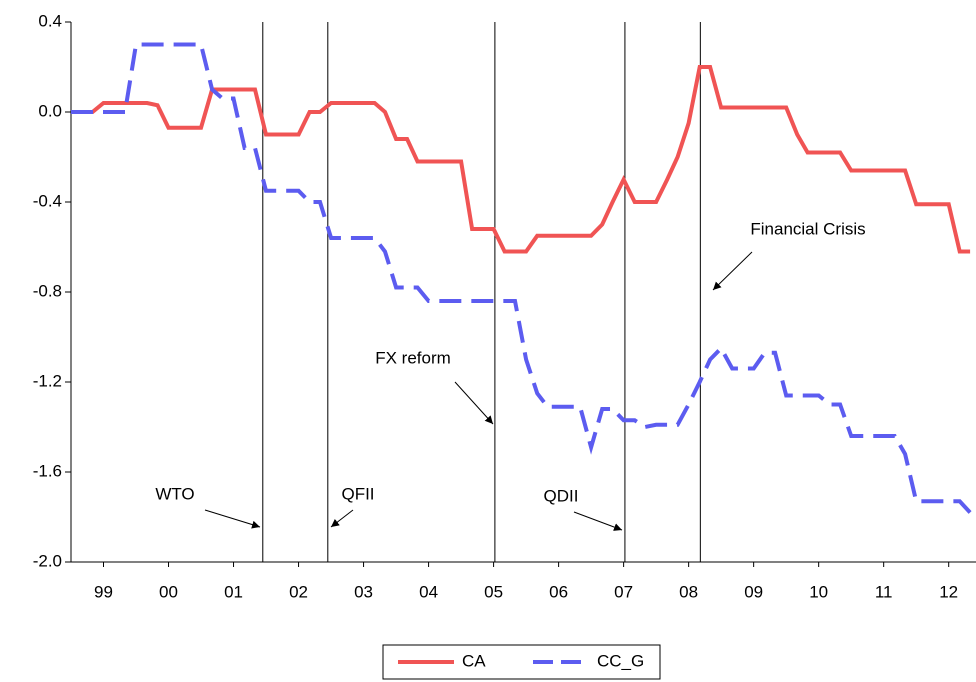 The height and width of the screenshot is (682, 976). Describe the element at coordinates (818, 591) in the screenshot. I see `x-tick-label: 10` at that location.